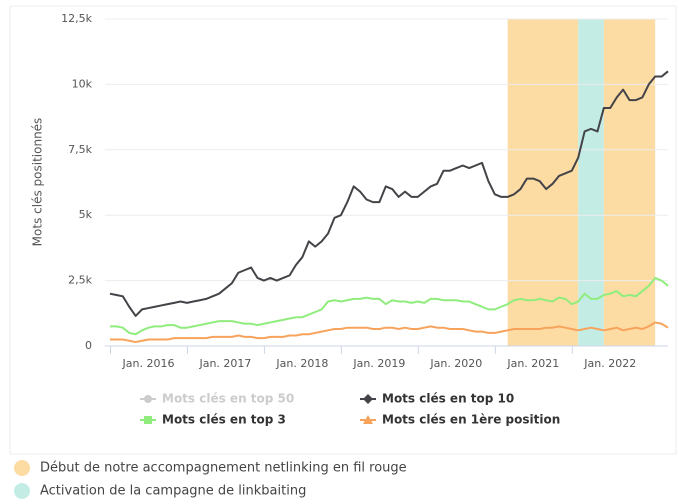 Image resolution: width=679 pixels, height=504 pixels. Describe the element at coordinates (448, 399) in the screenshot. I see `legend-label: Mots clés en top 10` at that location.